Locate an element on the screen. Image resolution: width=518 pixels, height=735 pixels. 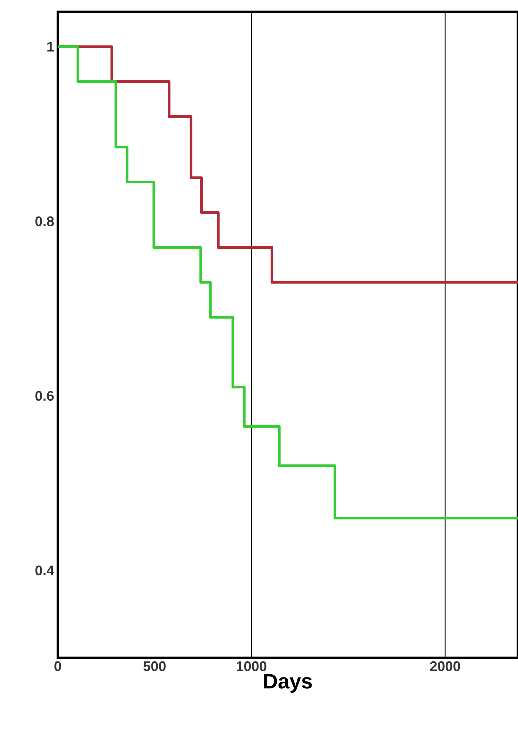
x-axis-title: Days is located at coordinates (288, 683).